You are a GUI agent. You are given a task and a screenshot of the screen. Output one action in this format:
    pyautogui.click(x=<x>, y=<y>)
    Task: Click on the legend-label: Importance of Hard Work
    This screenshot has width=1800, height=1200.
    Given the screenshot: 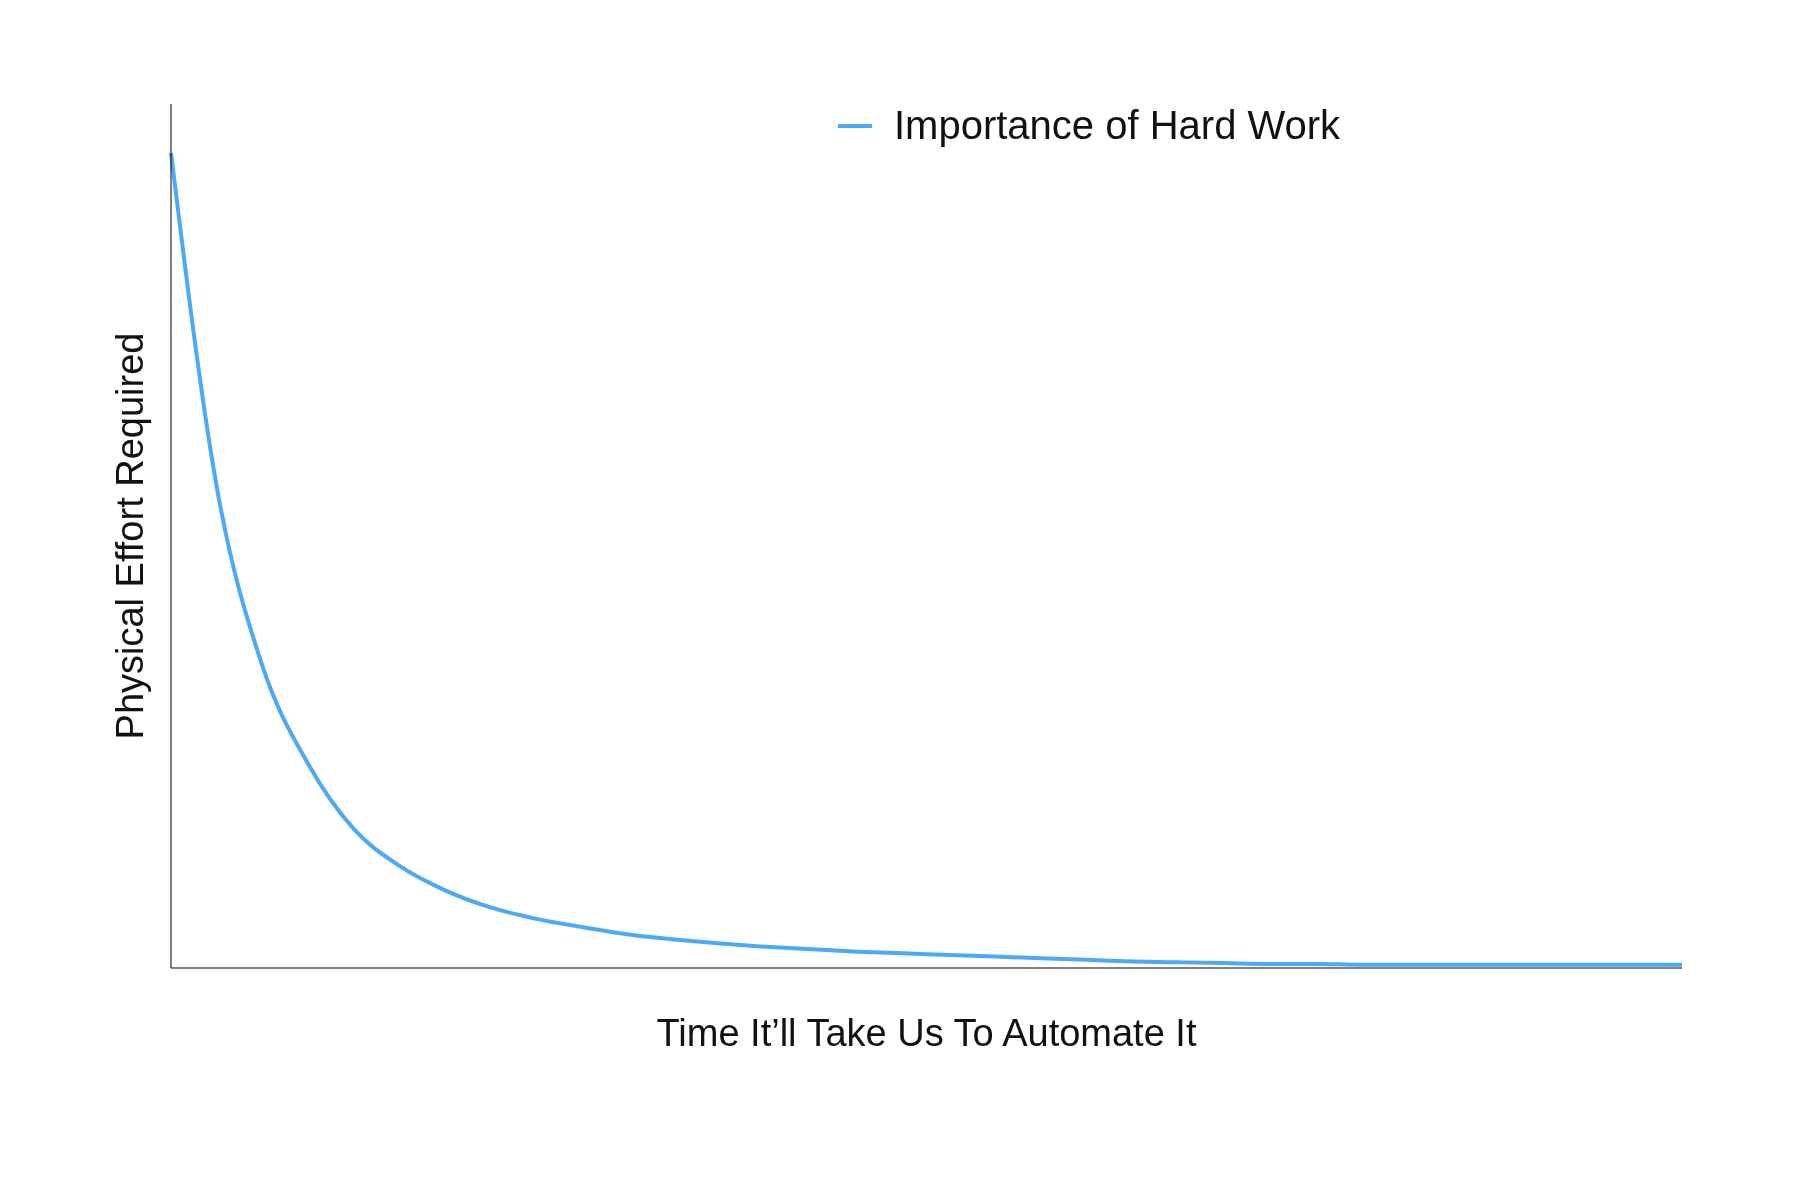 What is the action you would take?
    pyautogui.click(x=1117, y=125)
    